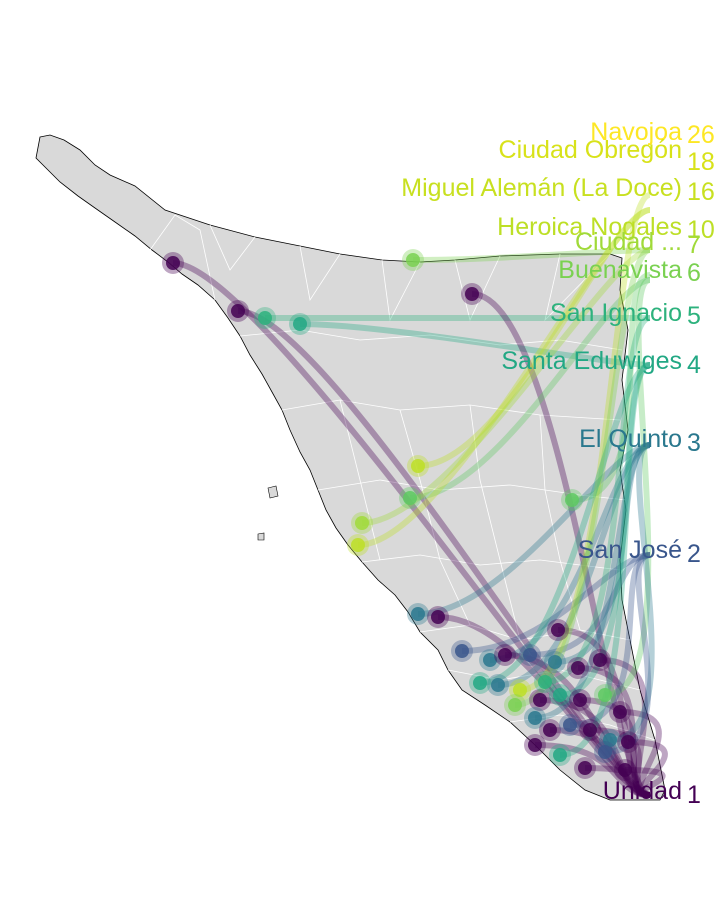 The width and height of the screenshot is (720, 921). What do you see at coordinates (694, 273) in the screenshot?
I see `rank-number: 6` at bounding box center [694, 273].